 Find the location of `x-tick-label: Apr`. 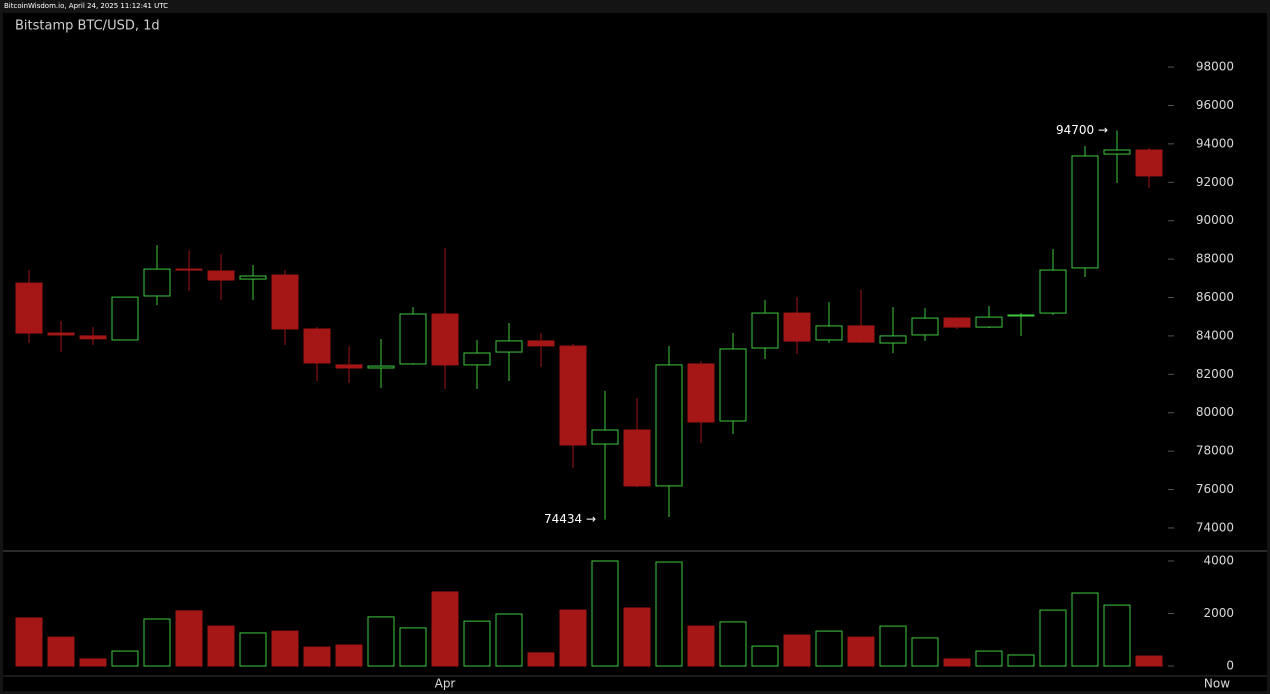

x-tick-label: Apr is located at coordinates (445, 684).